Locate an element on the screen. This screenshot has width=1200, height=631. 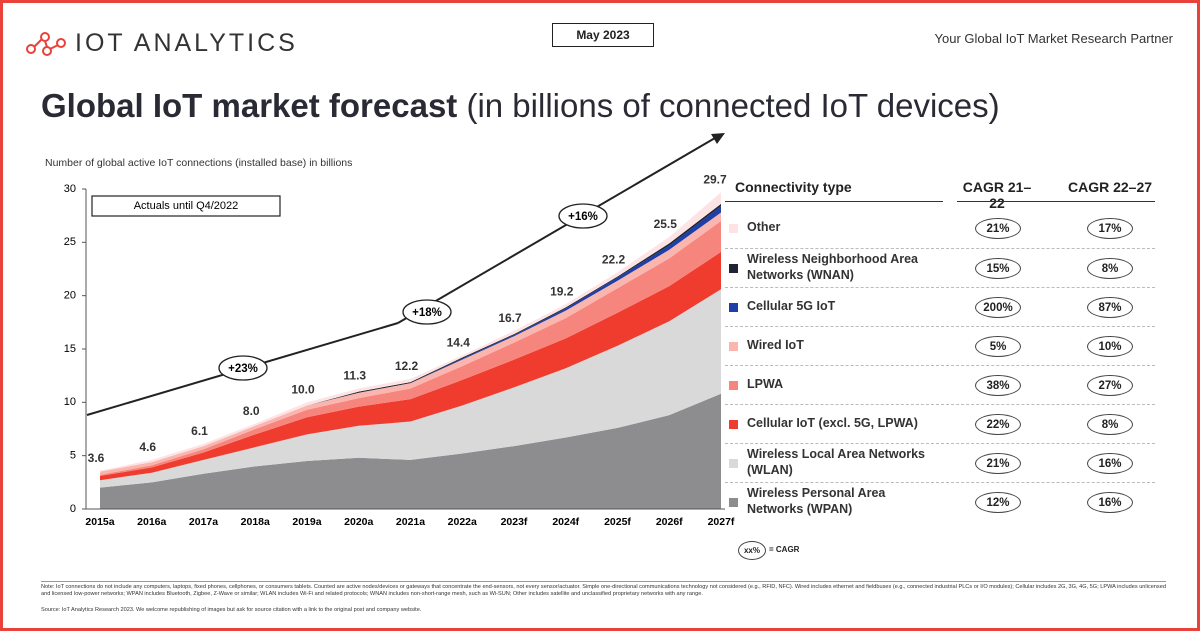
date-badge: May 2023 is located at coordinates (603, 35).